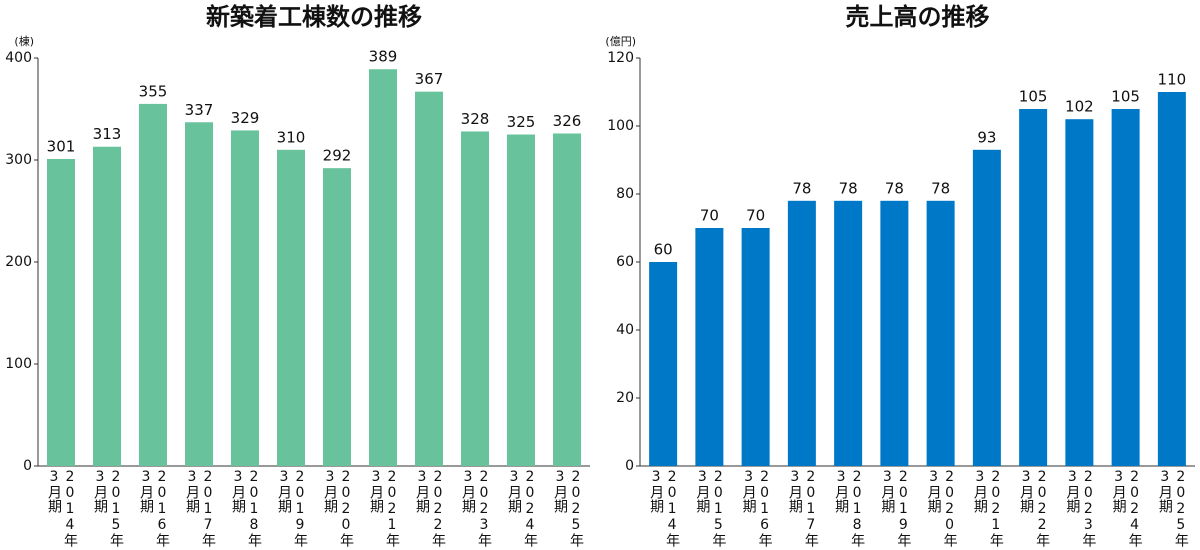  Describe the element at coordinates (314, 17) in the screenshot. I see `chart-title: 新築着工棟数の推移` at that location.